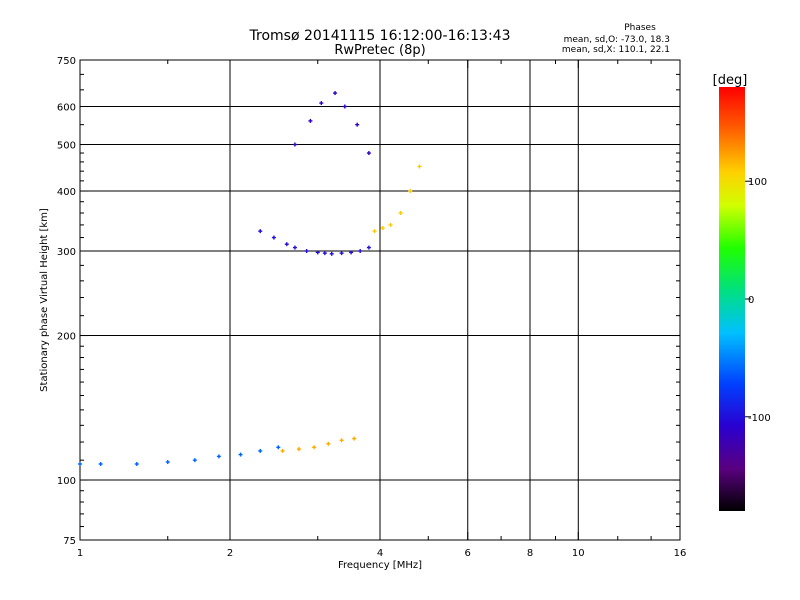 The image size is (800, 600). I want to click on x-tick-label: 2, so click(230, 553).